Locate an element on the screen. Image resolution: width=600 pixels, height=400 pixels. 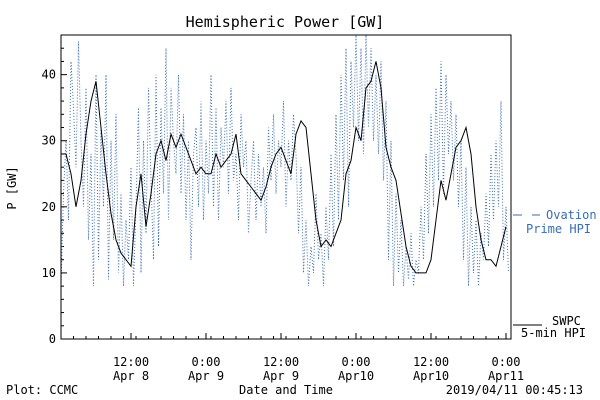
y-tick-label: 40 is located at coordinates (49, 75).